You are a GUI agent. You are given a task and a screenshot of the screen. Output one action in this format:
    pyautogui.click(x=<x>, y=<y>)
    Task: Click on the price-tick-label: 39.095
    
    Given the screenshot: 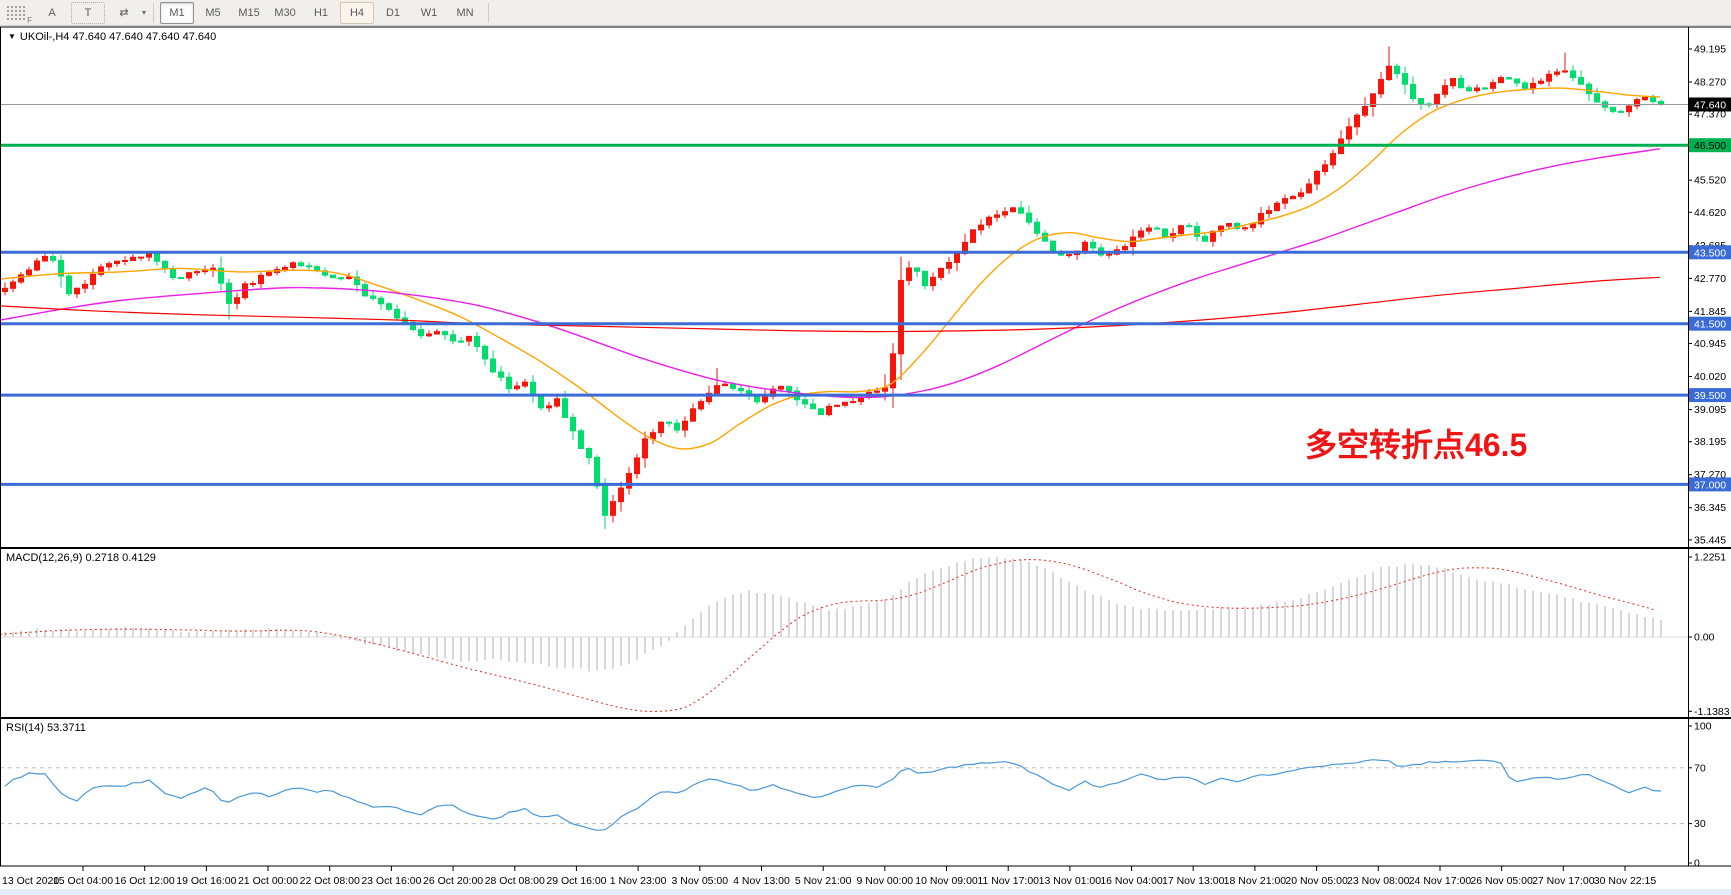 What is the action you would take?
    pyautogui.click(x=1710, y=410)
    